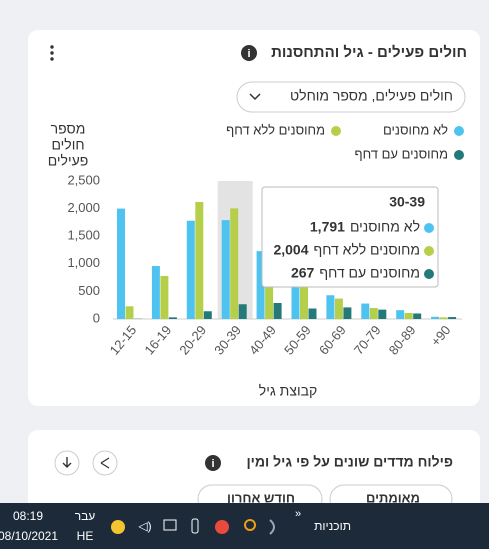  What do you see at coordinates (290, 250) in the screenshot?
I see `tooltip-value: 2,004` at bounding box center [290, 250].